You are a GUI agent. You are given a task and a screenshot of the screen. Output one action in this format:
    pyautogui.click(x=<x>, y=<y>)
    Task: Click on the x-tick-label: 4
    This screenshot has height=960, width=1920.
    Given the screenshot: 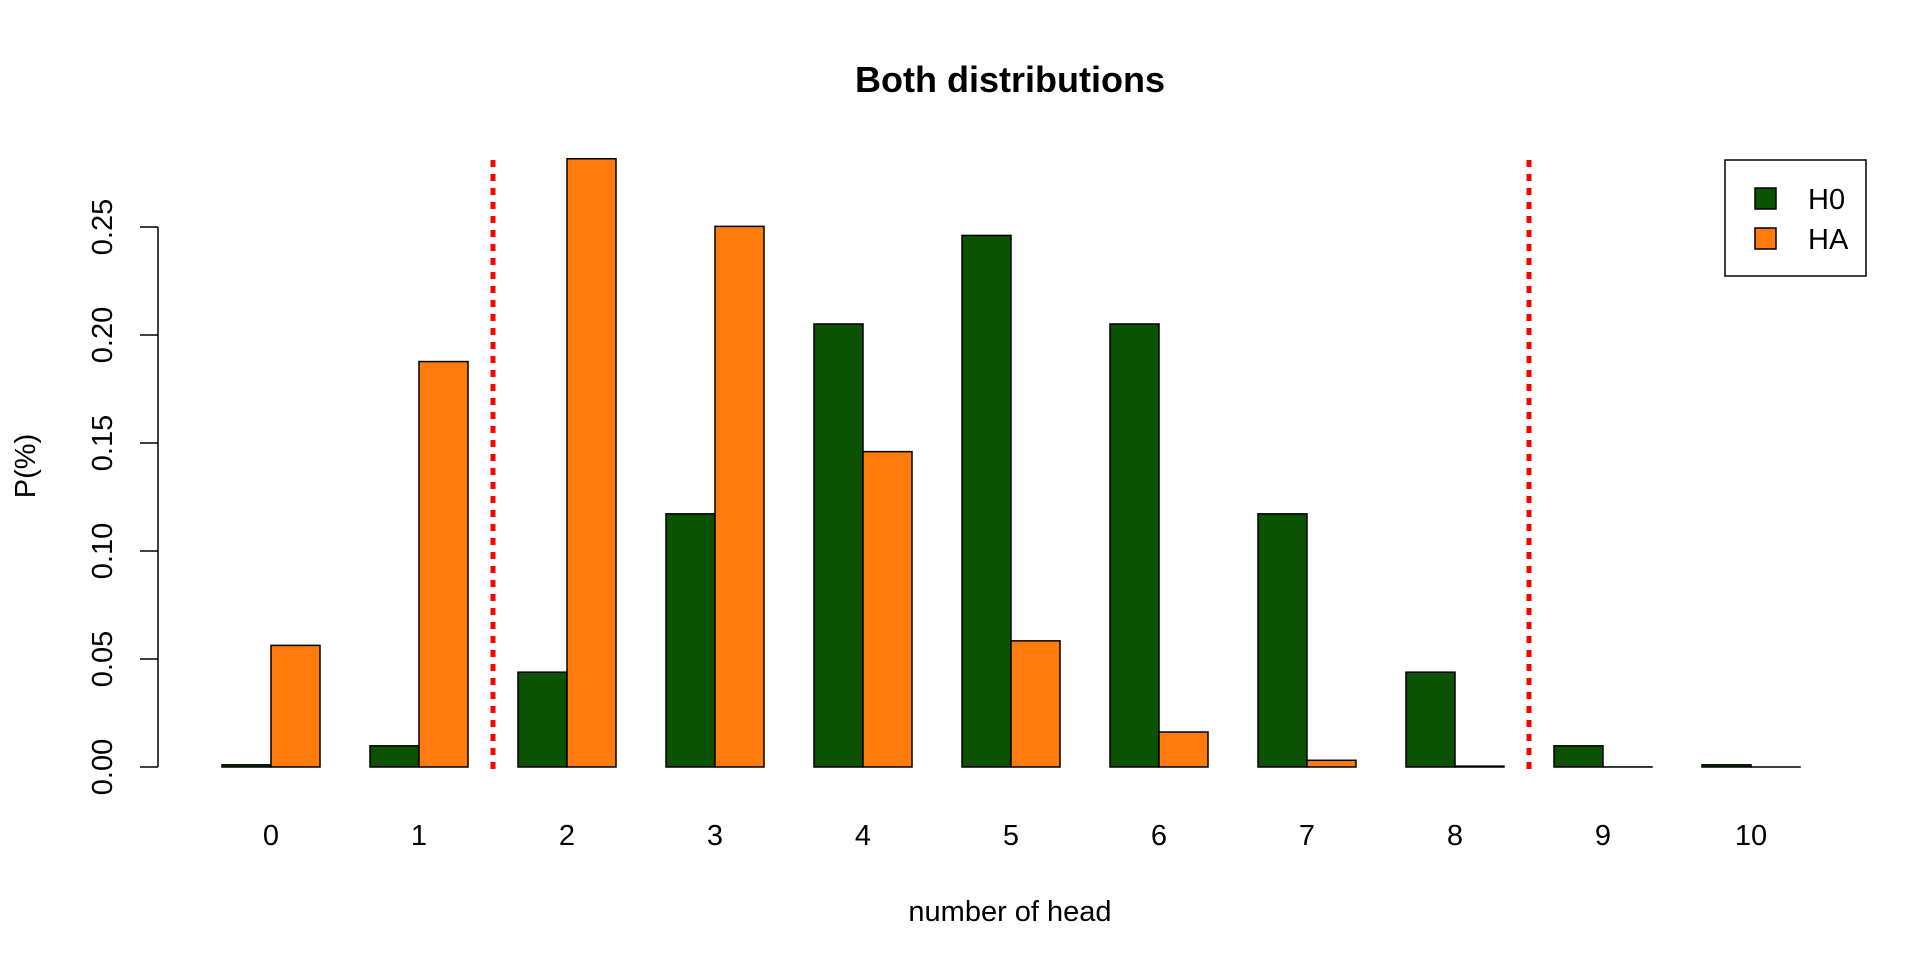 What is the action you would take?
    pyautogui.click(x=863, y=836)
    